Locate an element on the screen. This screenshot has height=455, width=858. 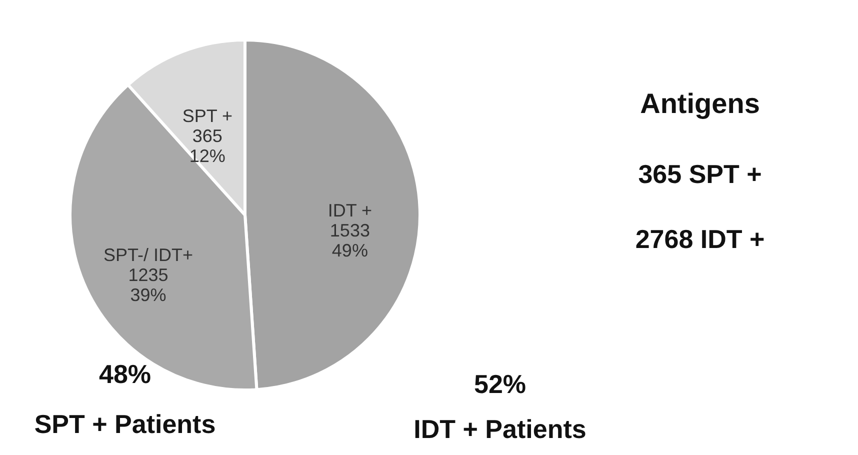
slice-label: SPT + is located at coordinates (207, 116).